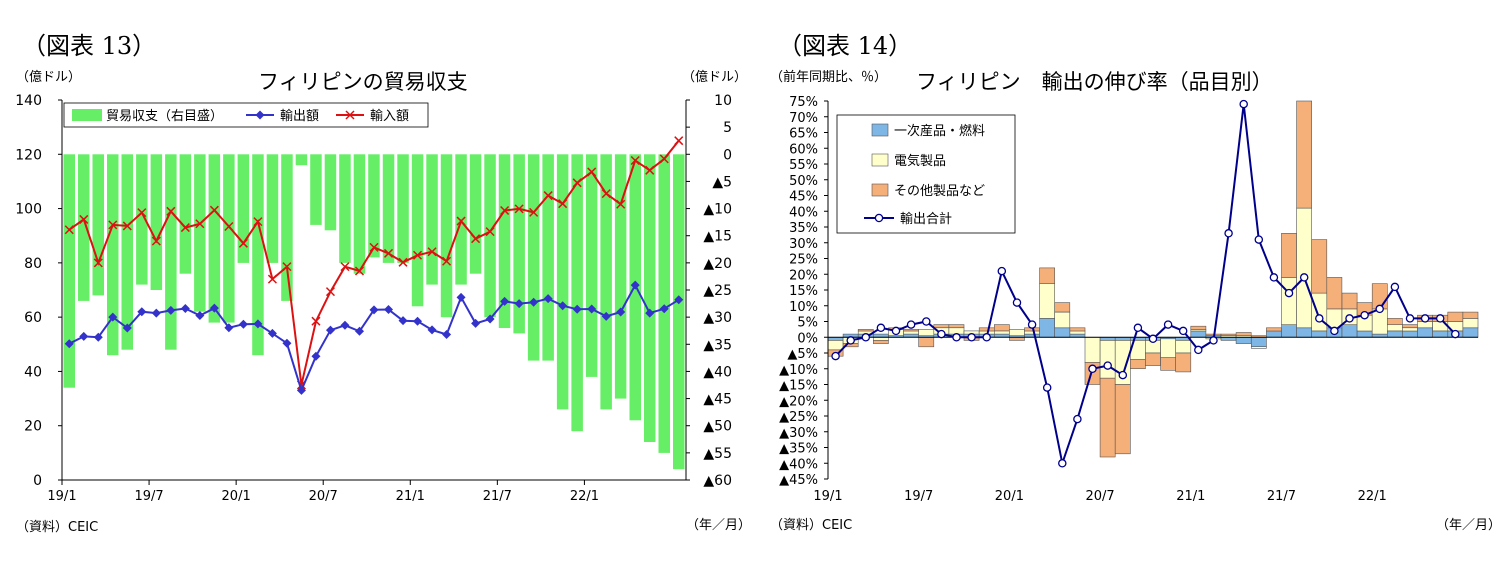  What do you see at coordinates (803, 134) in the screenshot?
I see `y-tick-label: 65%` at bounding box center [803, 134].